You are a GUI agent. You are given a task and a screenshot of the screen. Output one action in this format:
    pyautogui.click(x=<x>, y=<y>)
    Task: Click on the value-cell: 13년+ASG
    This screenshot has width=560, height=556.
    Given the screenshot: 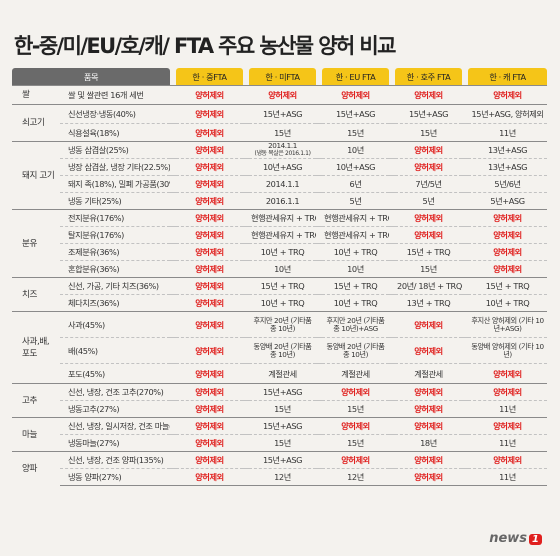 What is the action you would take?
    pyautogui.click(x=508, y=167)
    